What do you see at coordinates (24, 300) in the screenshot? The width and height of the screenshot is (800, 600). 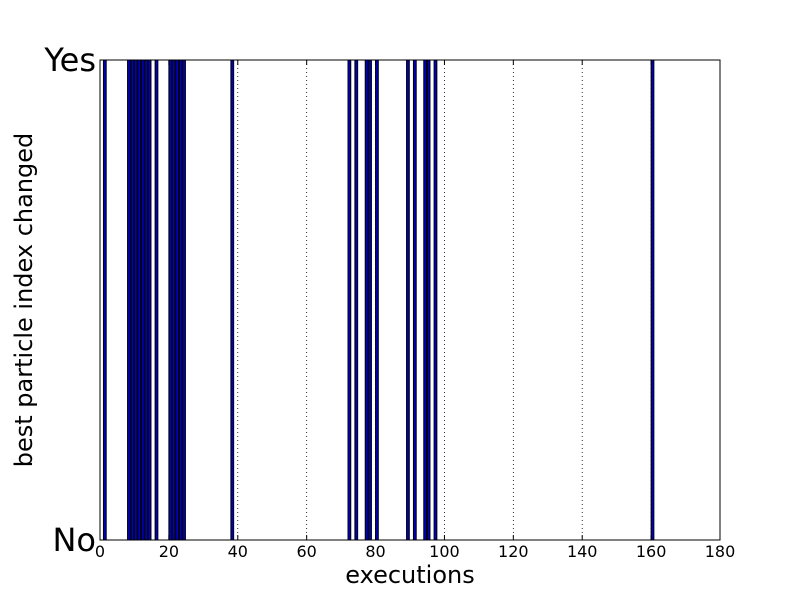 I see `y-axis-label: best particle index changed` at bounding box center [24, 300].